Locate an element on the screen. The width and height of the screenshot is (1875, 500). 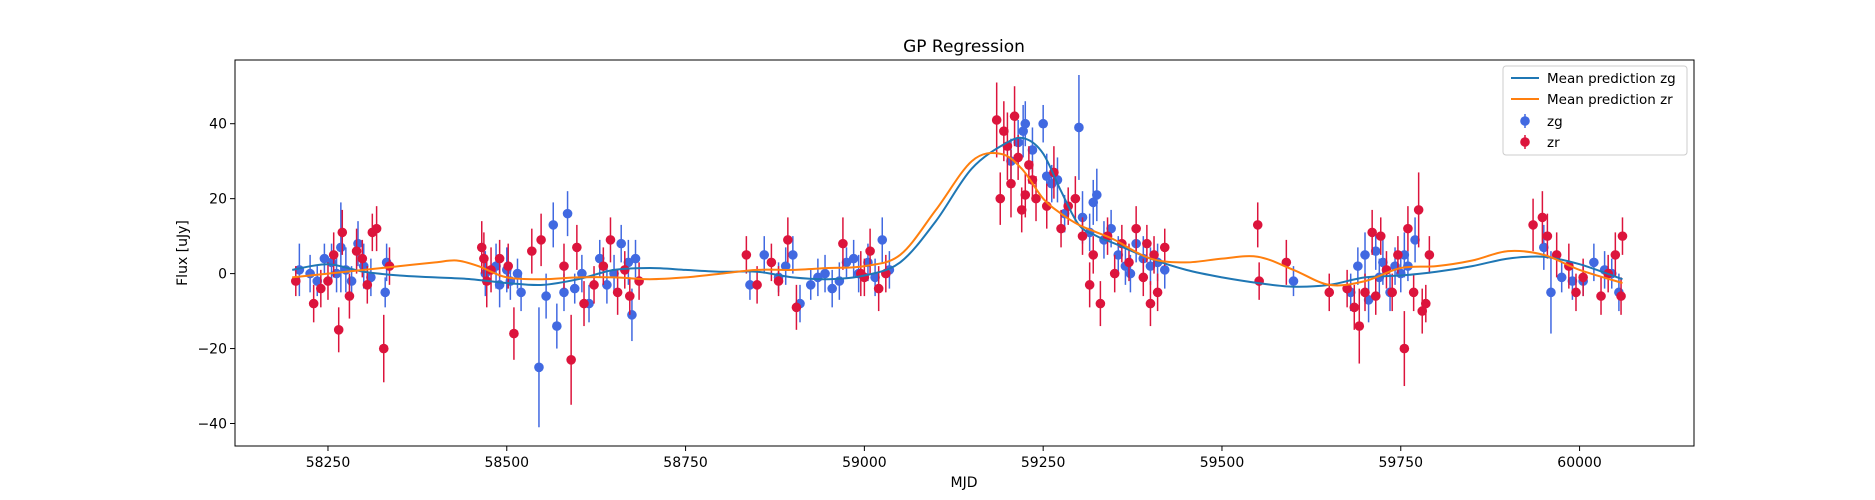
x-tick-label: 58500 is located at coordinates (507, 463).